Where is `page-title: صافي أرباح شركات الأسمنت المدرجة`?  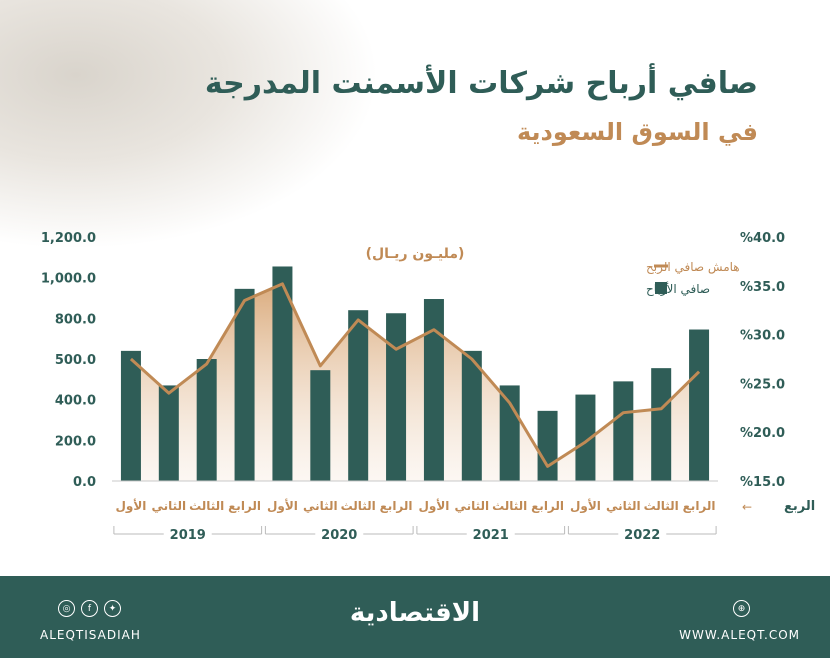
page-title: صافي أرباح شركات الأسمنت المدرجة is located at coordinates (481, 83).